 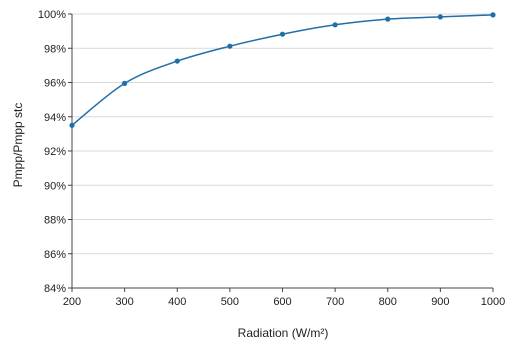 What do you see at coordinates (55, 289) in the screenshot?
I see `y-tick-label: 84%` at bounding box center [55, 289].